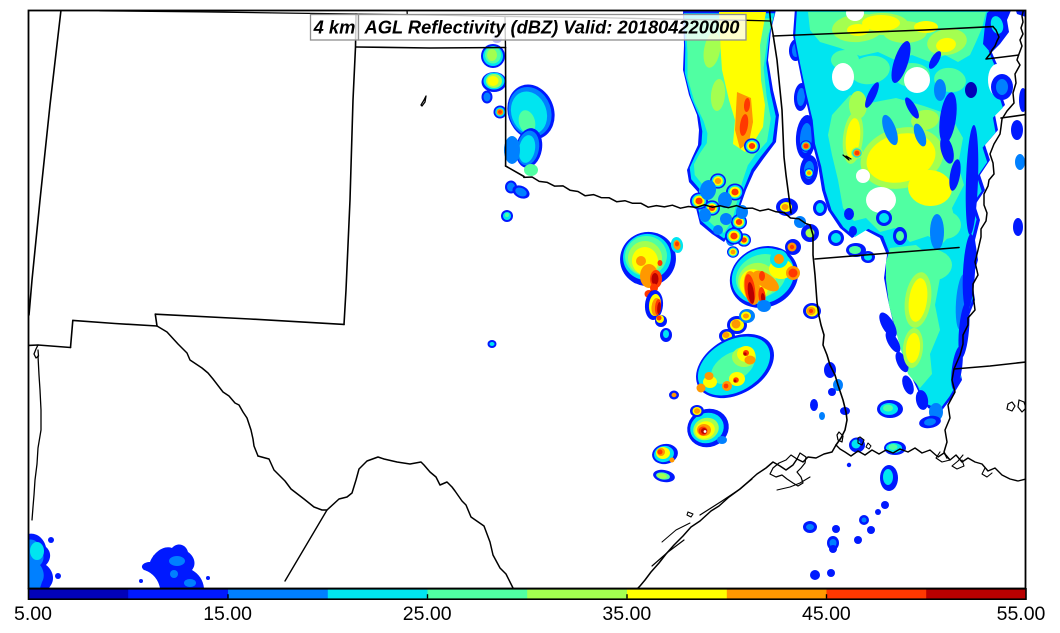 The height and width of the screenshot is (633, 1060). What do you see at coordinates (626, 614) in the screenshot?
I see `svg-text: 35.00` at bounding box center [626, 614].